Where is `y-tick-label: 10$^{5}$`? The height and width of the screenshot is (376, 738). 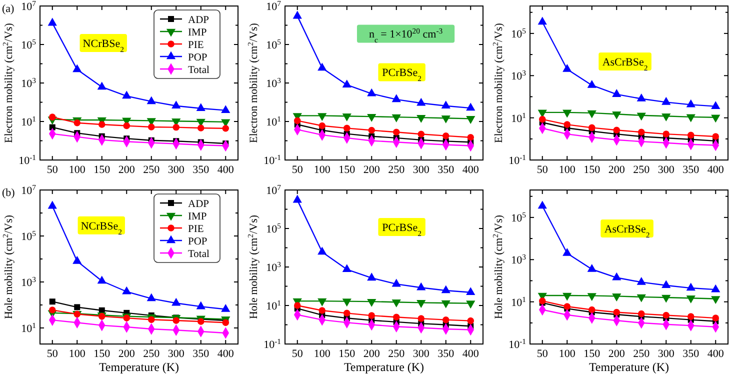
y-tick-label: 10$^{5}$ is located at coordinates (518, 217).